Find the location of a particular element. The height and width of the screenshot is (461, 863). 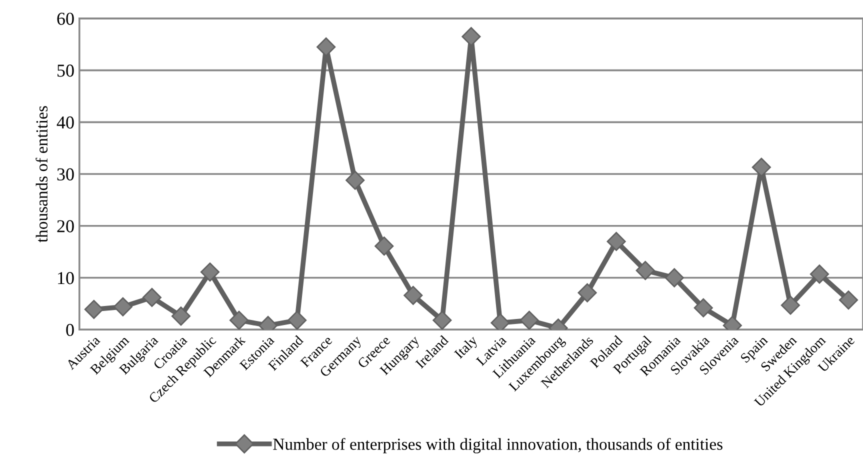

y-tick-label: 50 is located at coordinates (66, 70).